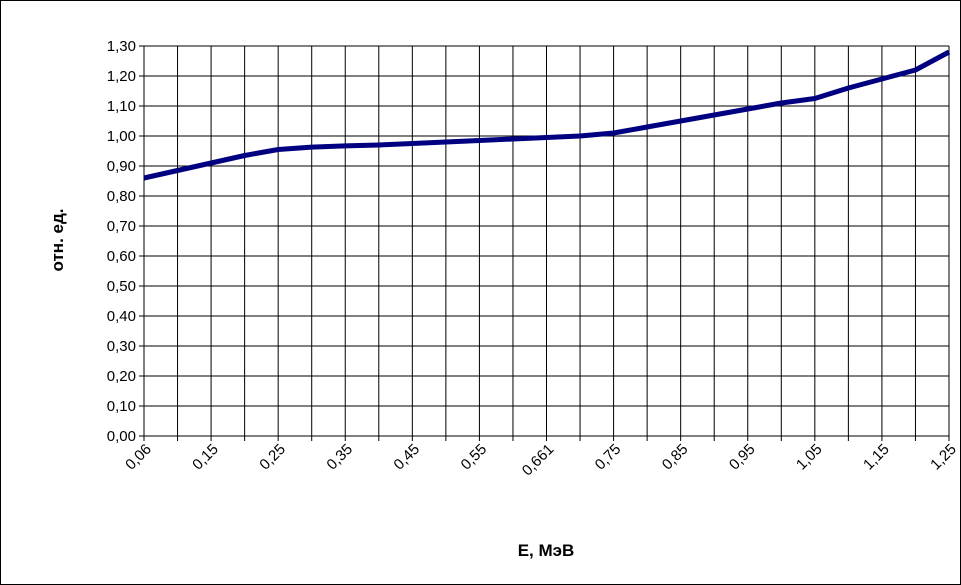 This screenshot has width=961, height=585. I want to click on x-tick-label: 1,25, so click(943, 457).